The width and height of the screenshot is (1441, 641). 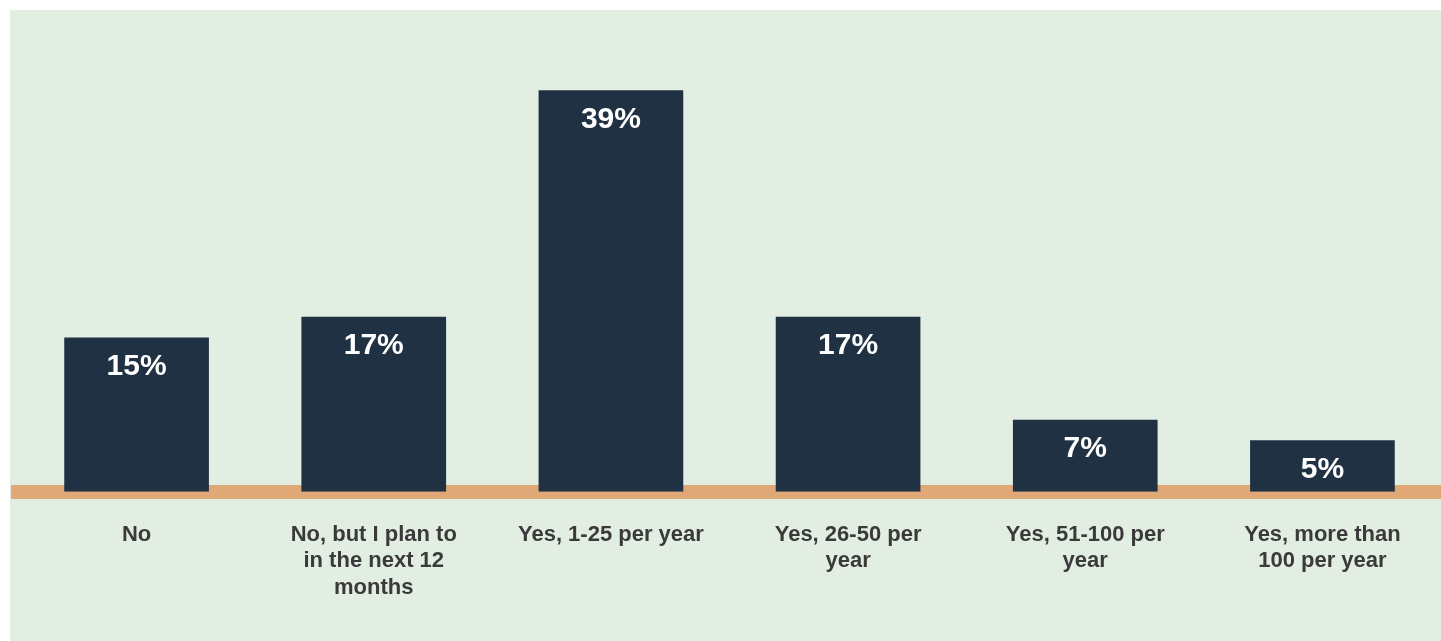 I want to click on x-tick-label: Yes, more than 100 per year, so click(x=1322, y=547).